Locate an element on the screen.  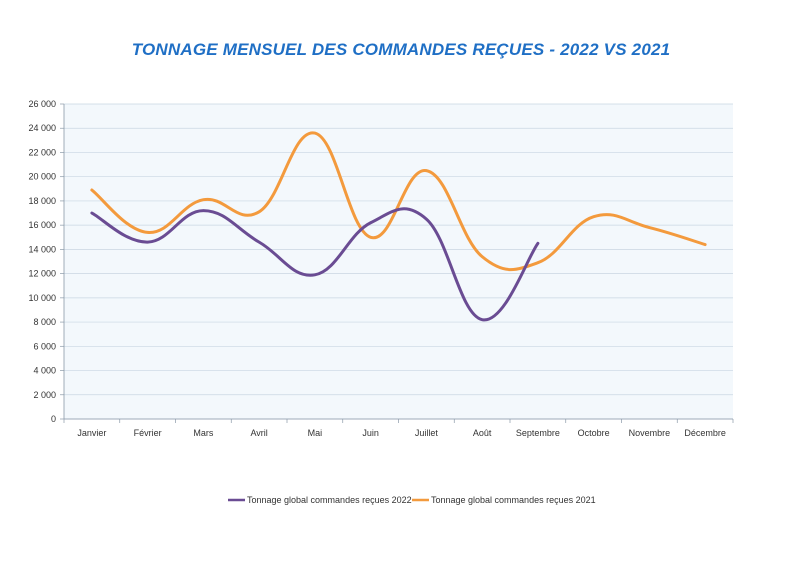
y-tick-label: 18 000 is located at coordinates (42, 201).